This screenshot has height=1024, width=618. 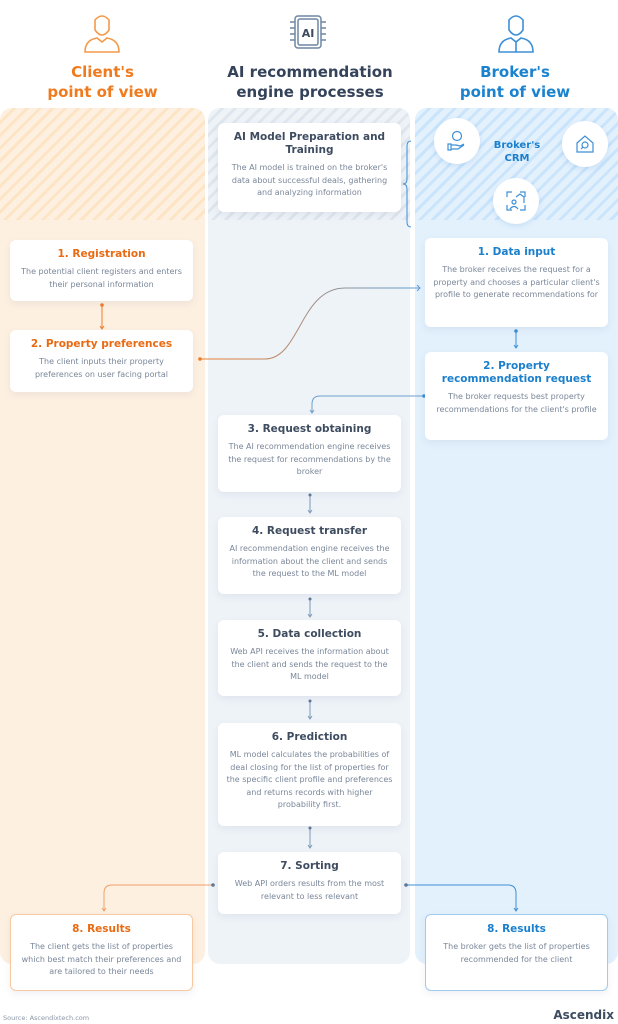 I want to click on house-search-icon, so click(x=585, y=144).